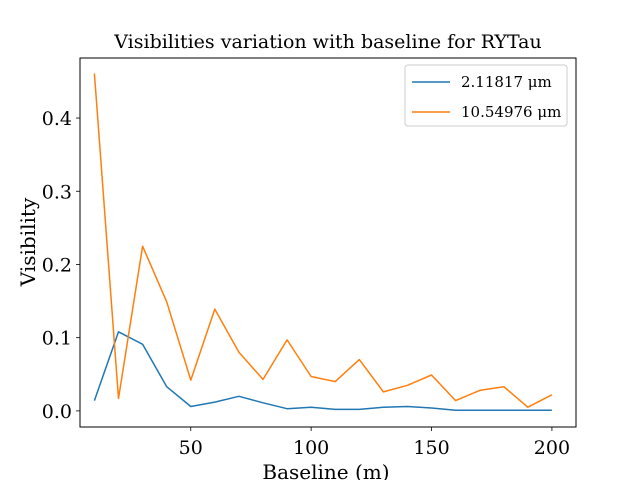  I want to click on legend-label-series-1: 2.11817 μm, so click(506, 82).